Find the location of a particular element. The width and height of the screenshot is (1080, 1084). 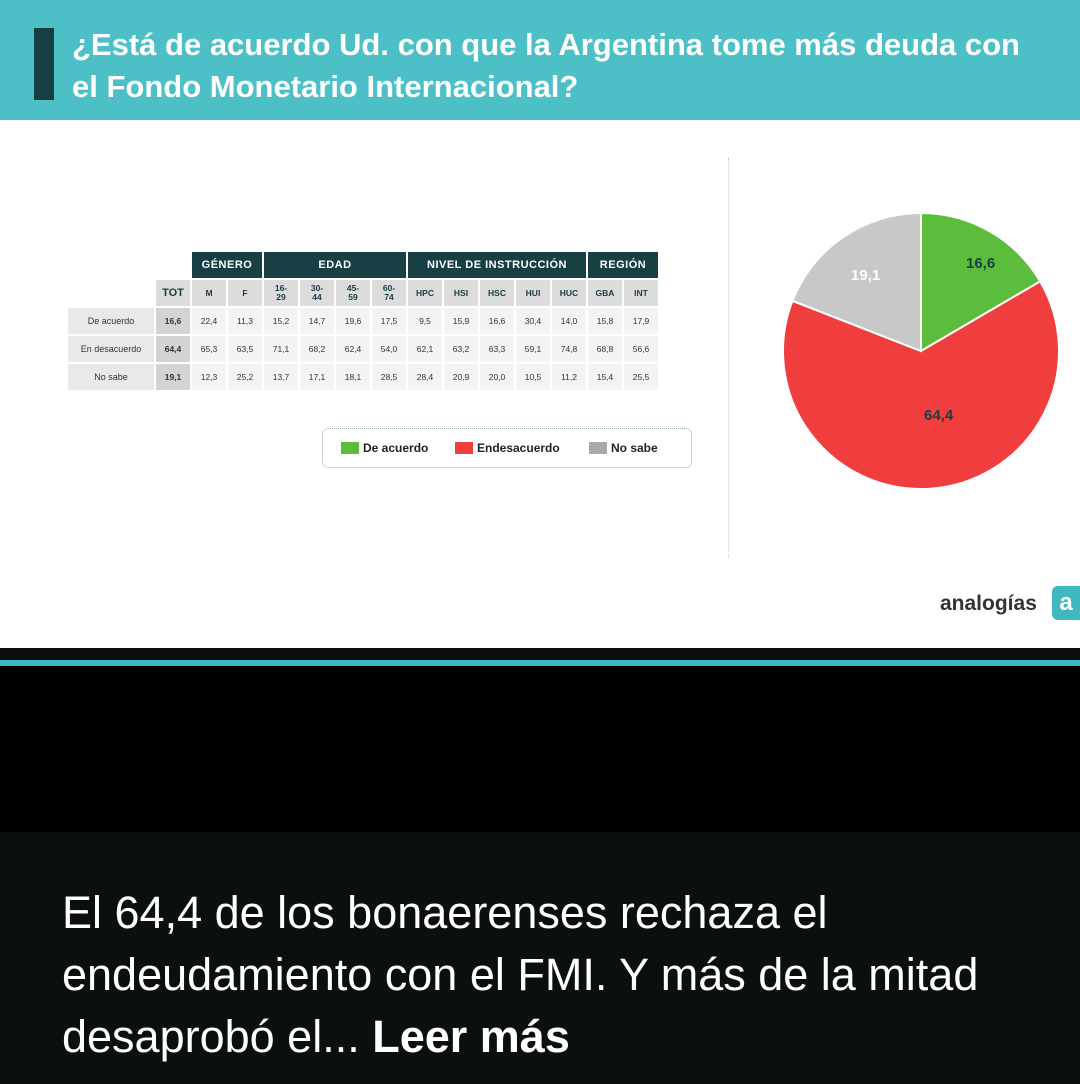

table-column-header: HSI is located at coordinates (461, 293).